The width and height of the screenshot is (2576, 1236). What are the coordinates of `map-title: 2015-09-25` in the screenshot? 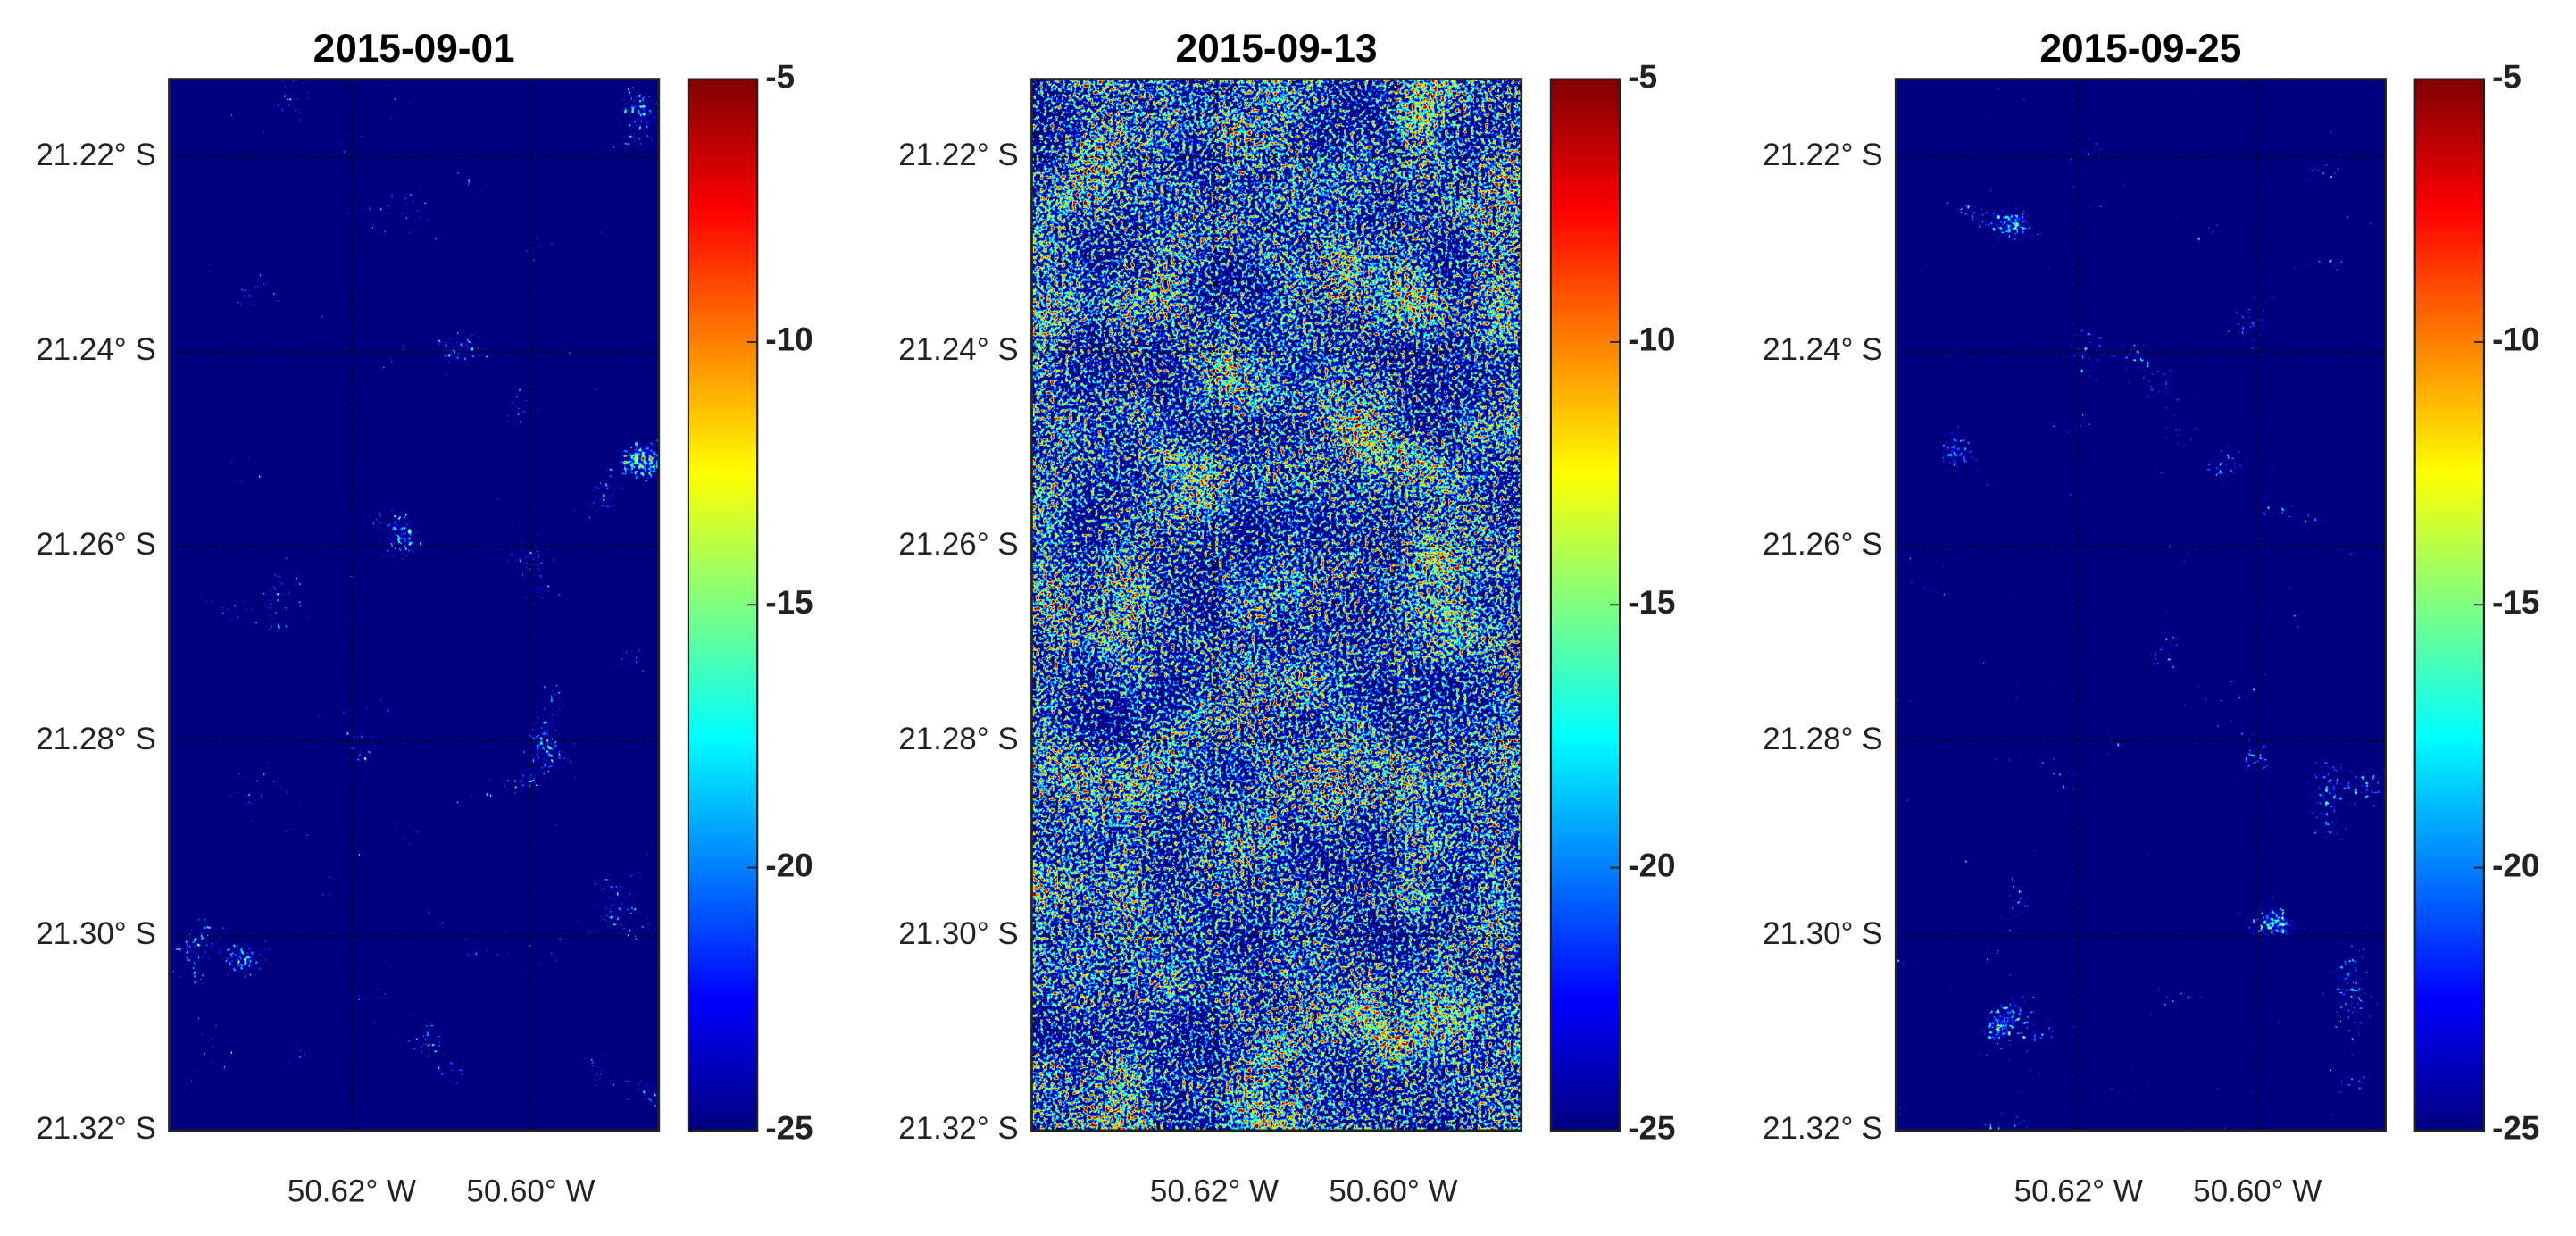 It's located at (2140, 49).